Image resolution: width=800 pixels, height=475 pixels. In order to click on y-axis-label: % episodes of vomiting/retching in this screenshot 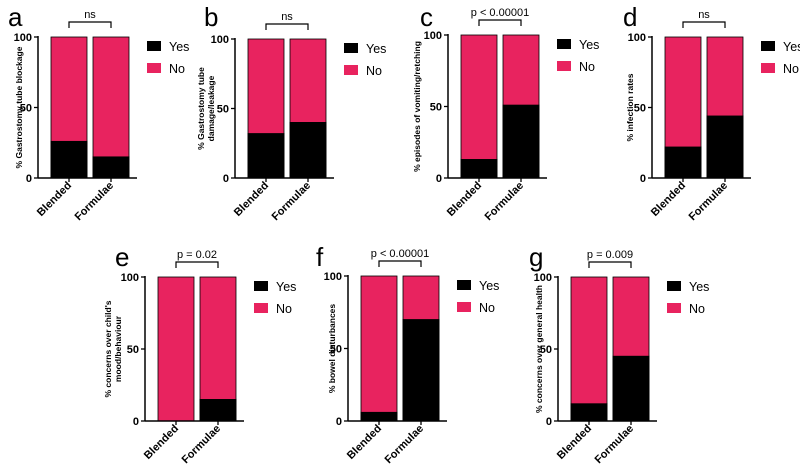, I will do `click(417, 106)`.